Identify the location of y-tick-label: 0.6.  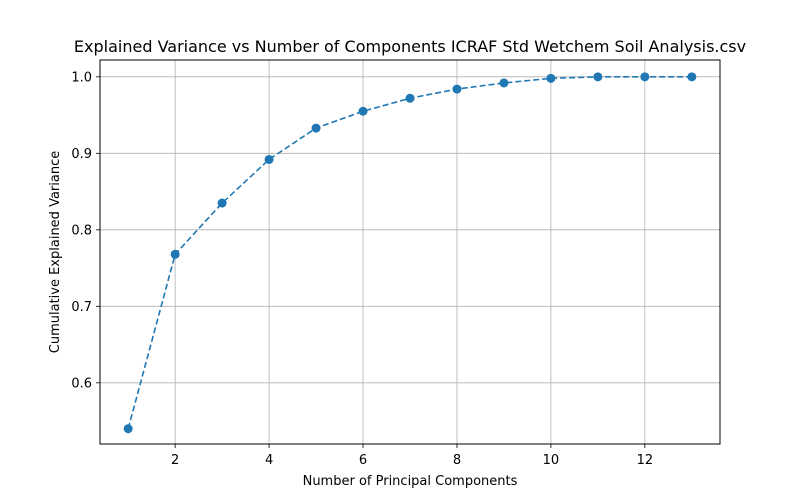
(81, 383).